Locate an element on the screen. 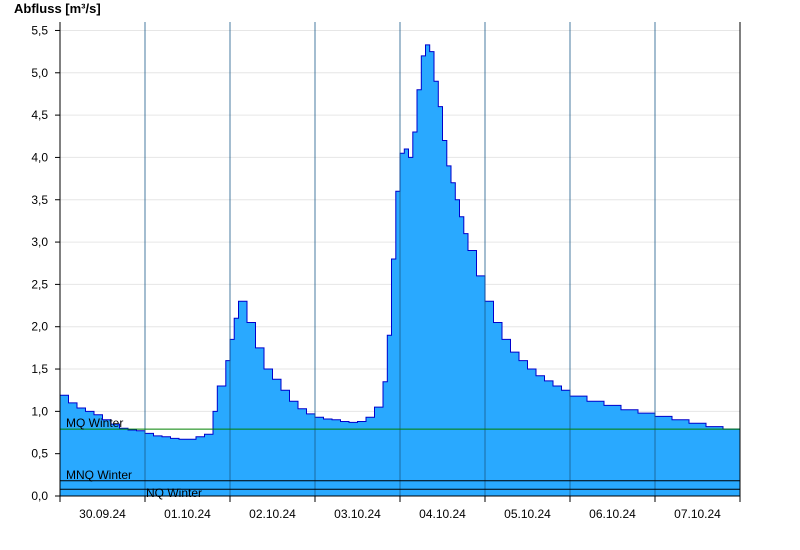 This screenshot has width=800, height=550. x-tick-label: 05.10.24 is located at coordinates (527, 514).